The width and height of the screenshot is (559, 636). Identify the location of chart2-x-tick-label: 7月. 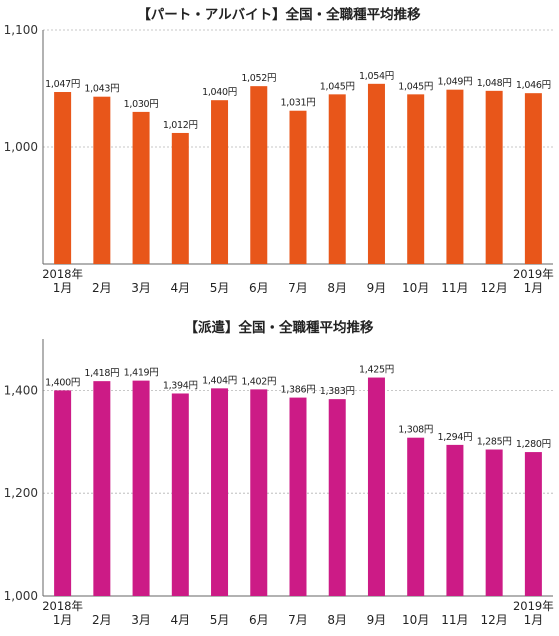
(298, 620).